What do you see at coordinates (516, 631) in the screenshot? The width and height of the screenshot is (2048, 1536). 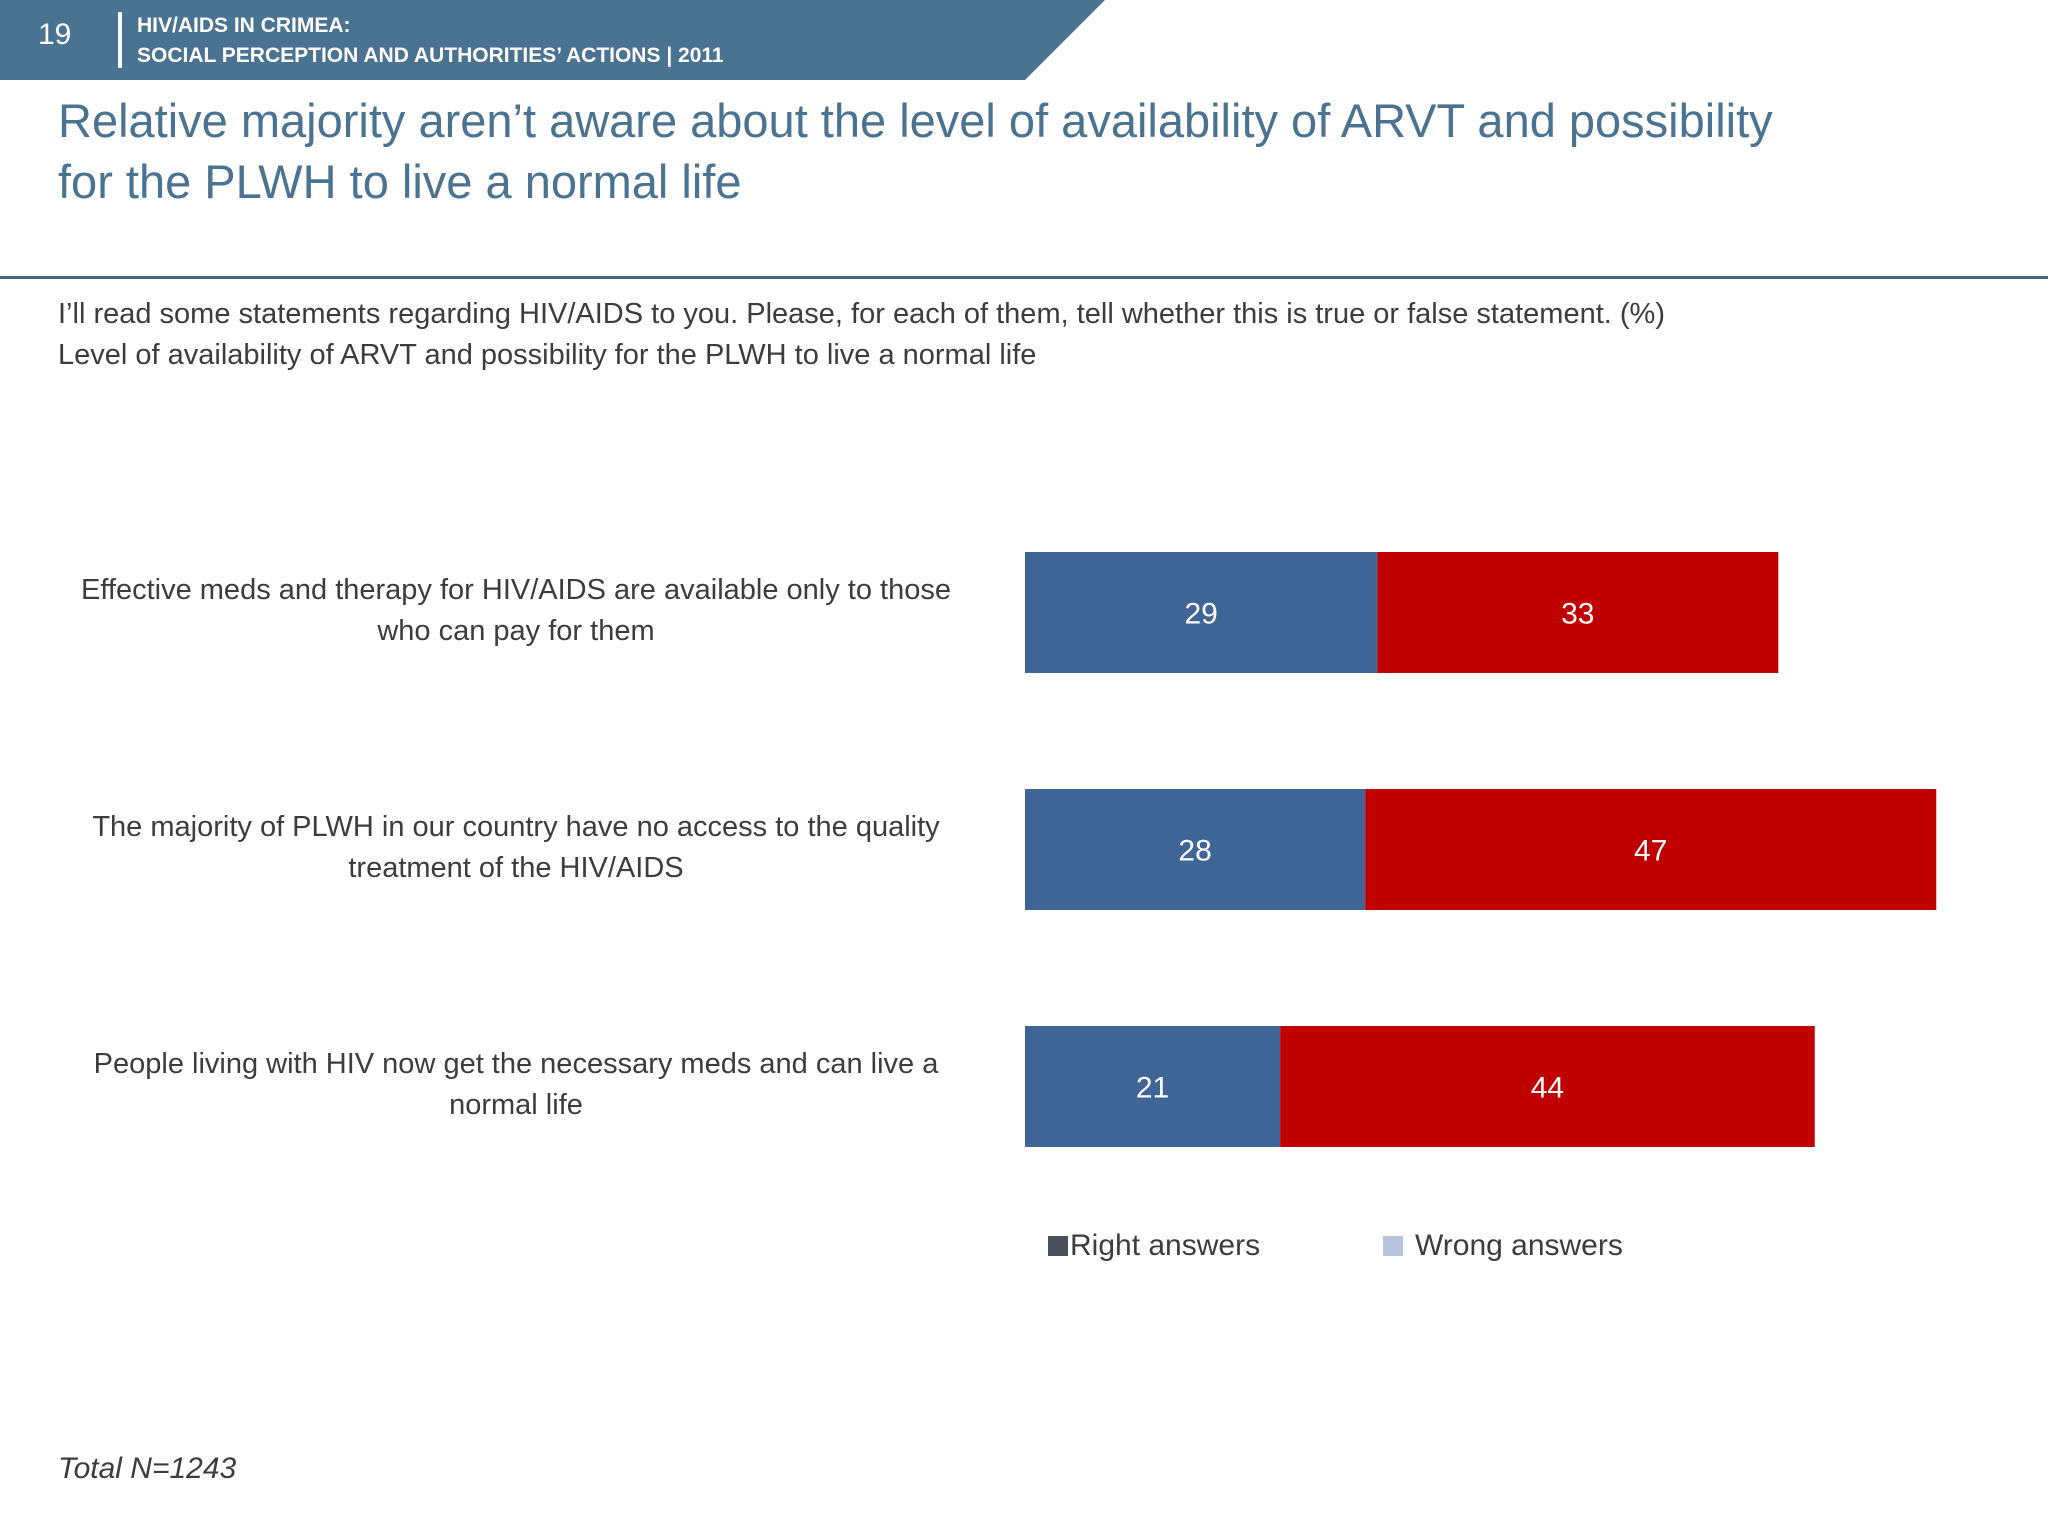 I see `category-label-1-line-2: who can pay for them` at bounding box center [516, 631].